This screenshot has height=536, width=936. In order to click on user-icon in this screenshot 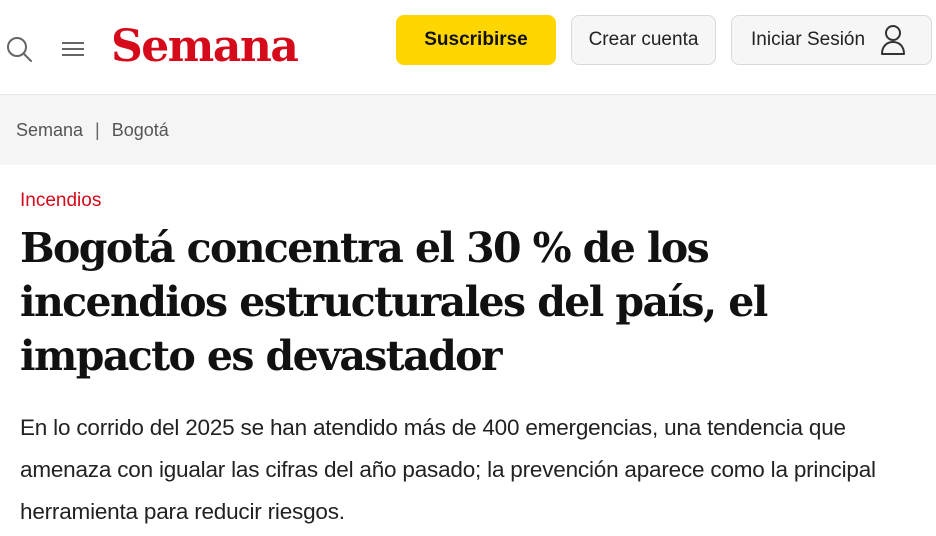, I will do `click(893, 40)`.